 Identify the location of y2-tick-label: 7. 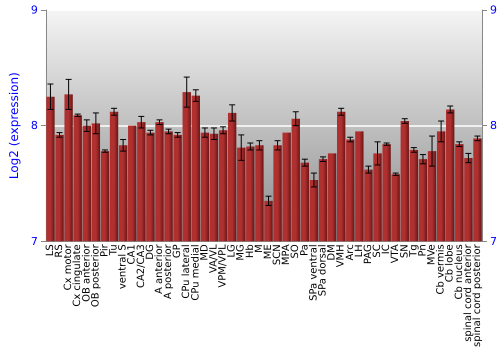
(493, 241).